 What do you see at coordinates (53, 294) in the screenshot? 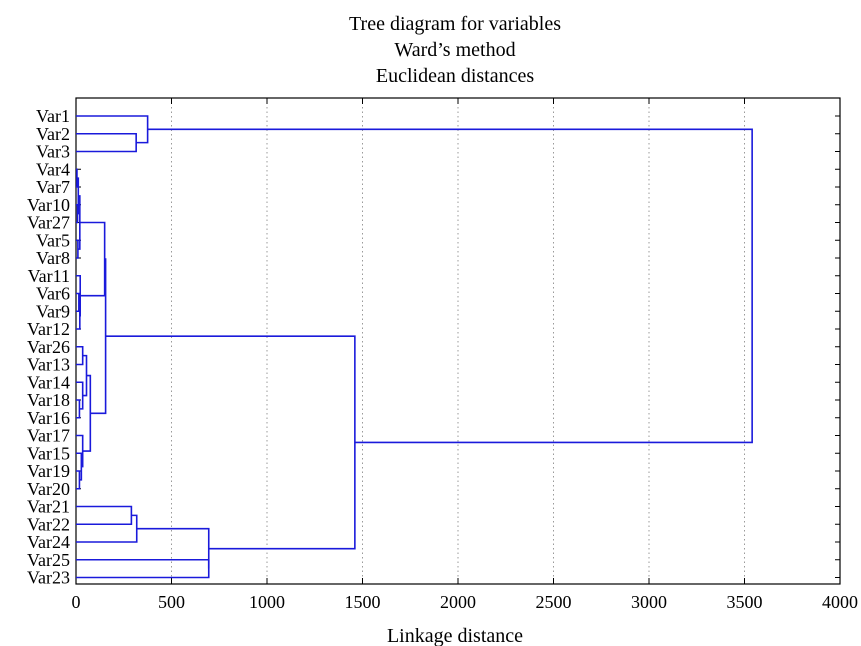
I see `leaf-label-Var6: Var6` at bounding box center [53, 294].